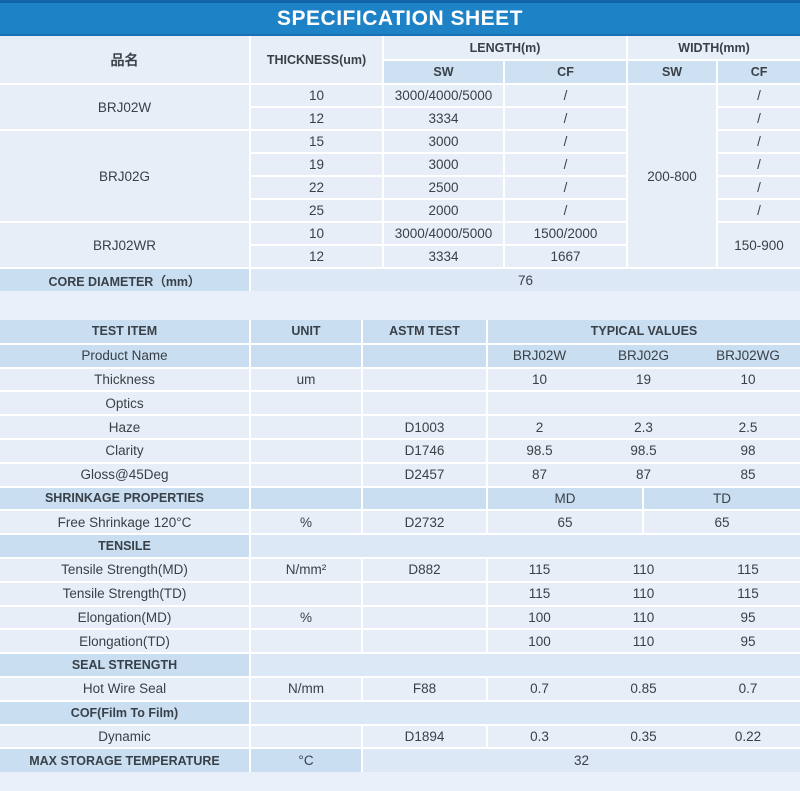 The image size is (800, 791). I want to click on optics-row: Optics, so click(400, 403).